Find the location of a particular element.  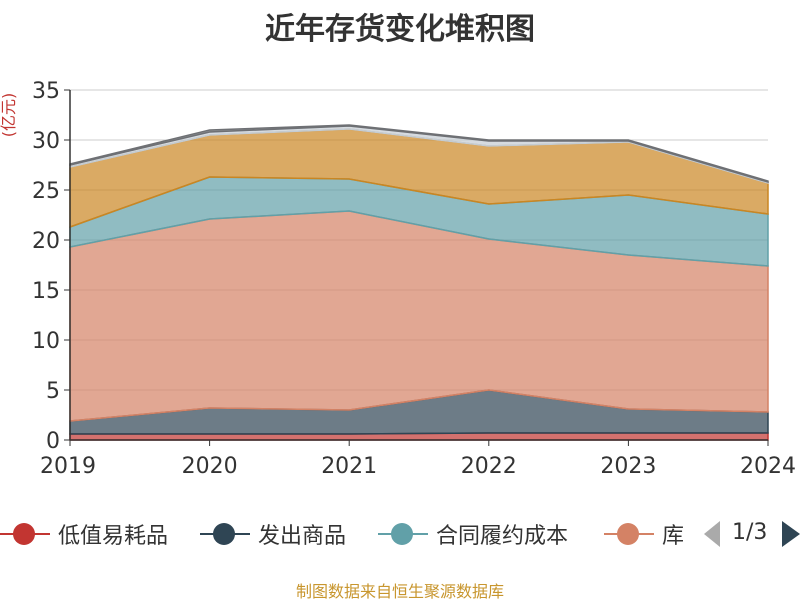

x-tick-label: 2019 is located at coordinates (68, 466).